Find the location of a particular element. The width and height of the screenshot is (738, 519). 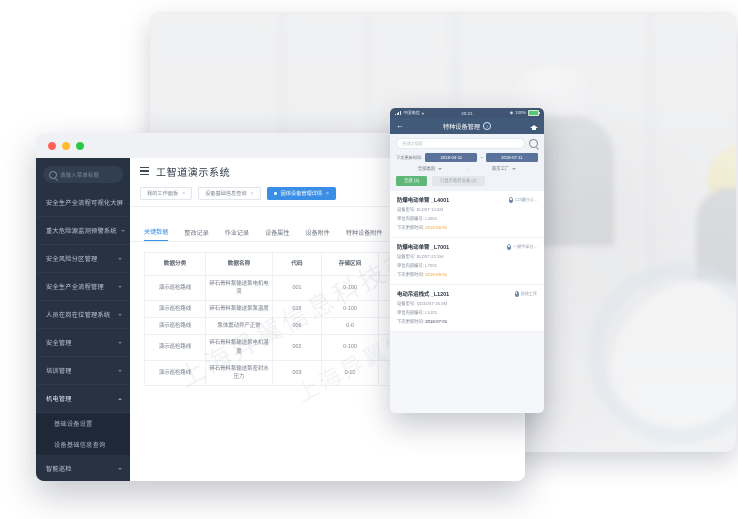

sidebar-item-10: 智能巡检 is located at coordinates (83, 468).